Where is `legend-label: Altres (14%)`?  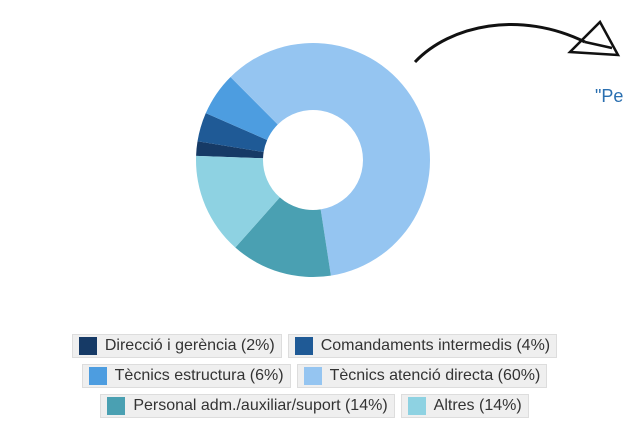
legend-label: Altres (14%) is located at coordinates (477, 405).